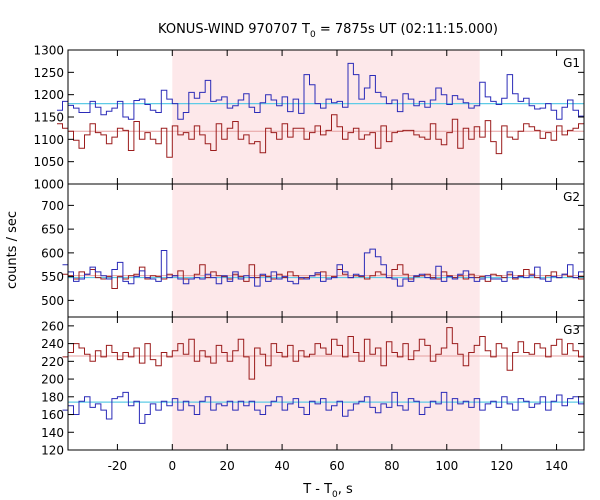 The width and height of the screenshot is (600, 500). What do you see at coordinates (52, 415) in the screenshot?
I see `y-tick-label: 160` at bounding box center [52, 415].